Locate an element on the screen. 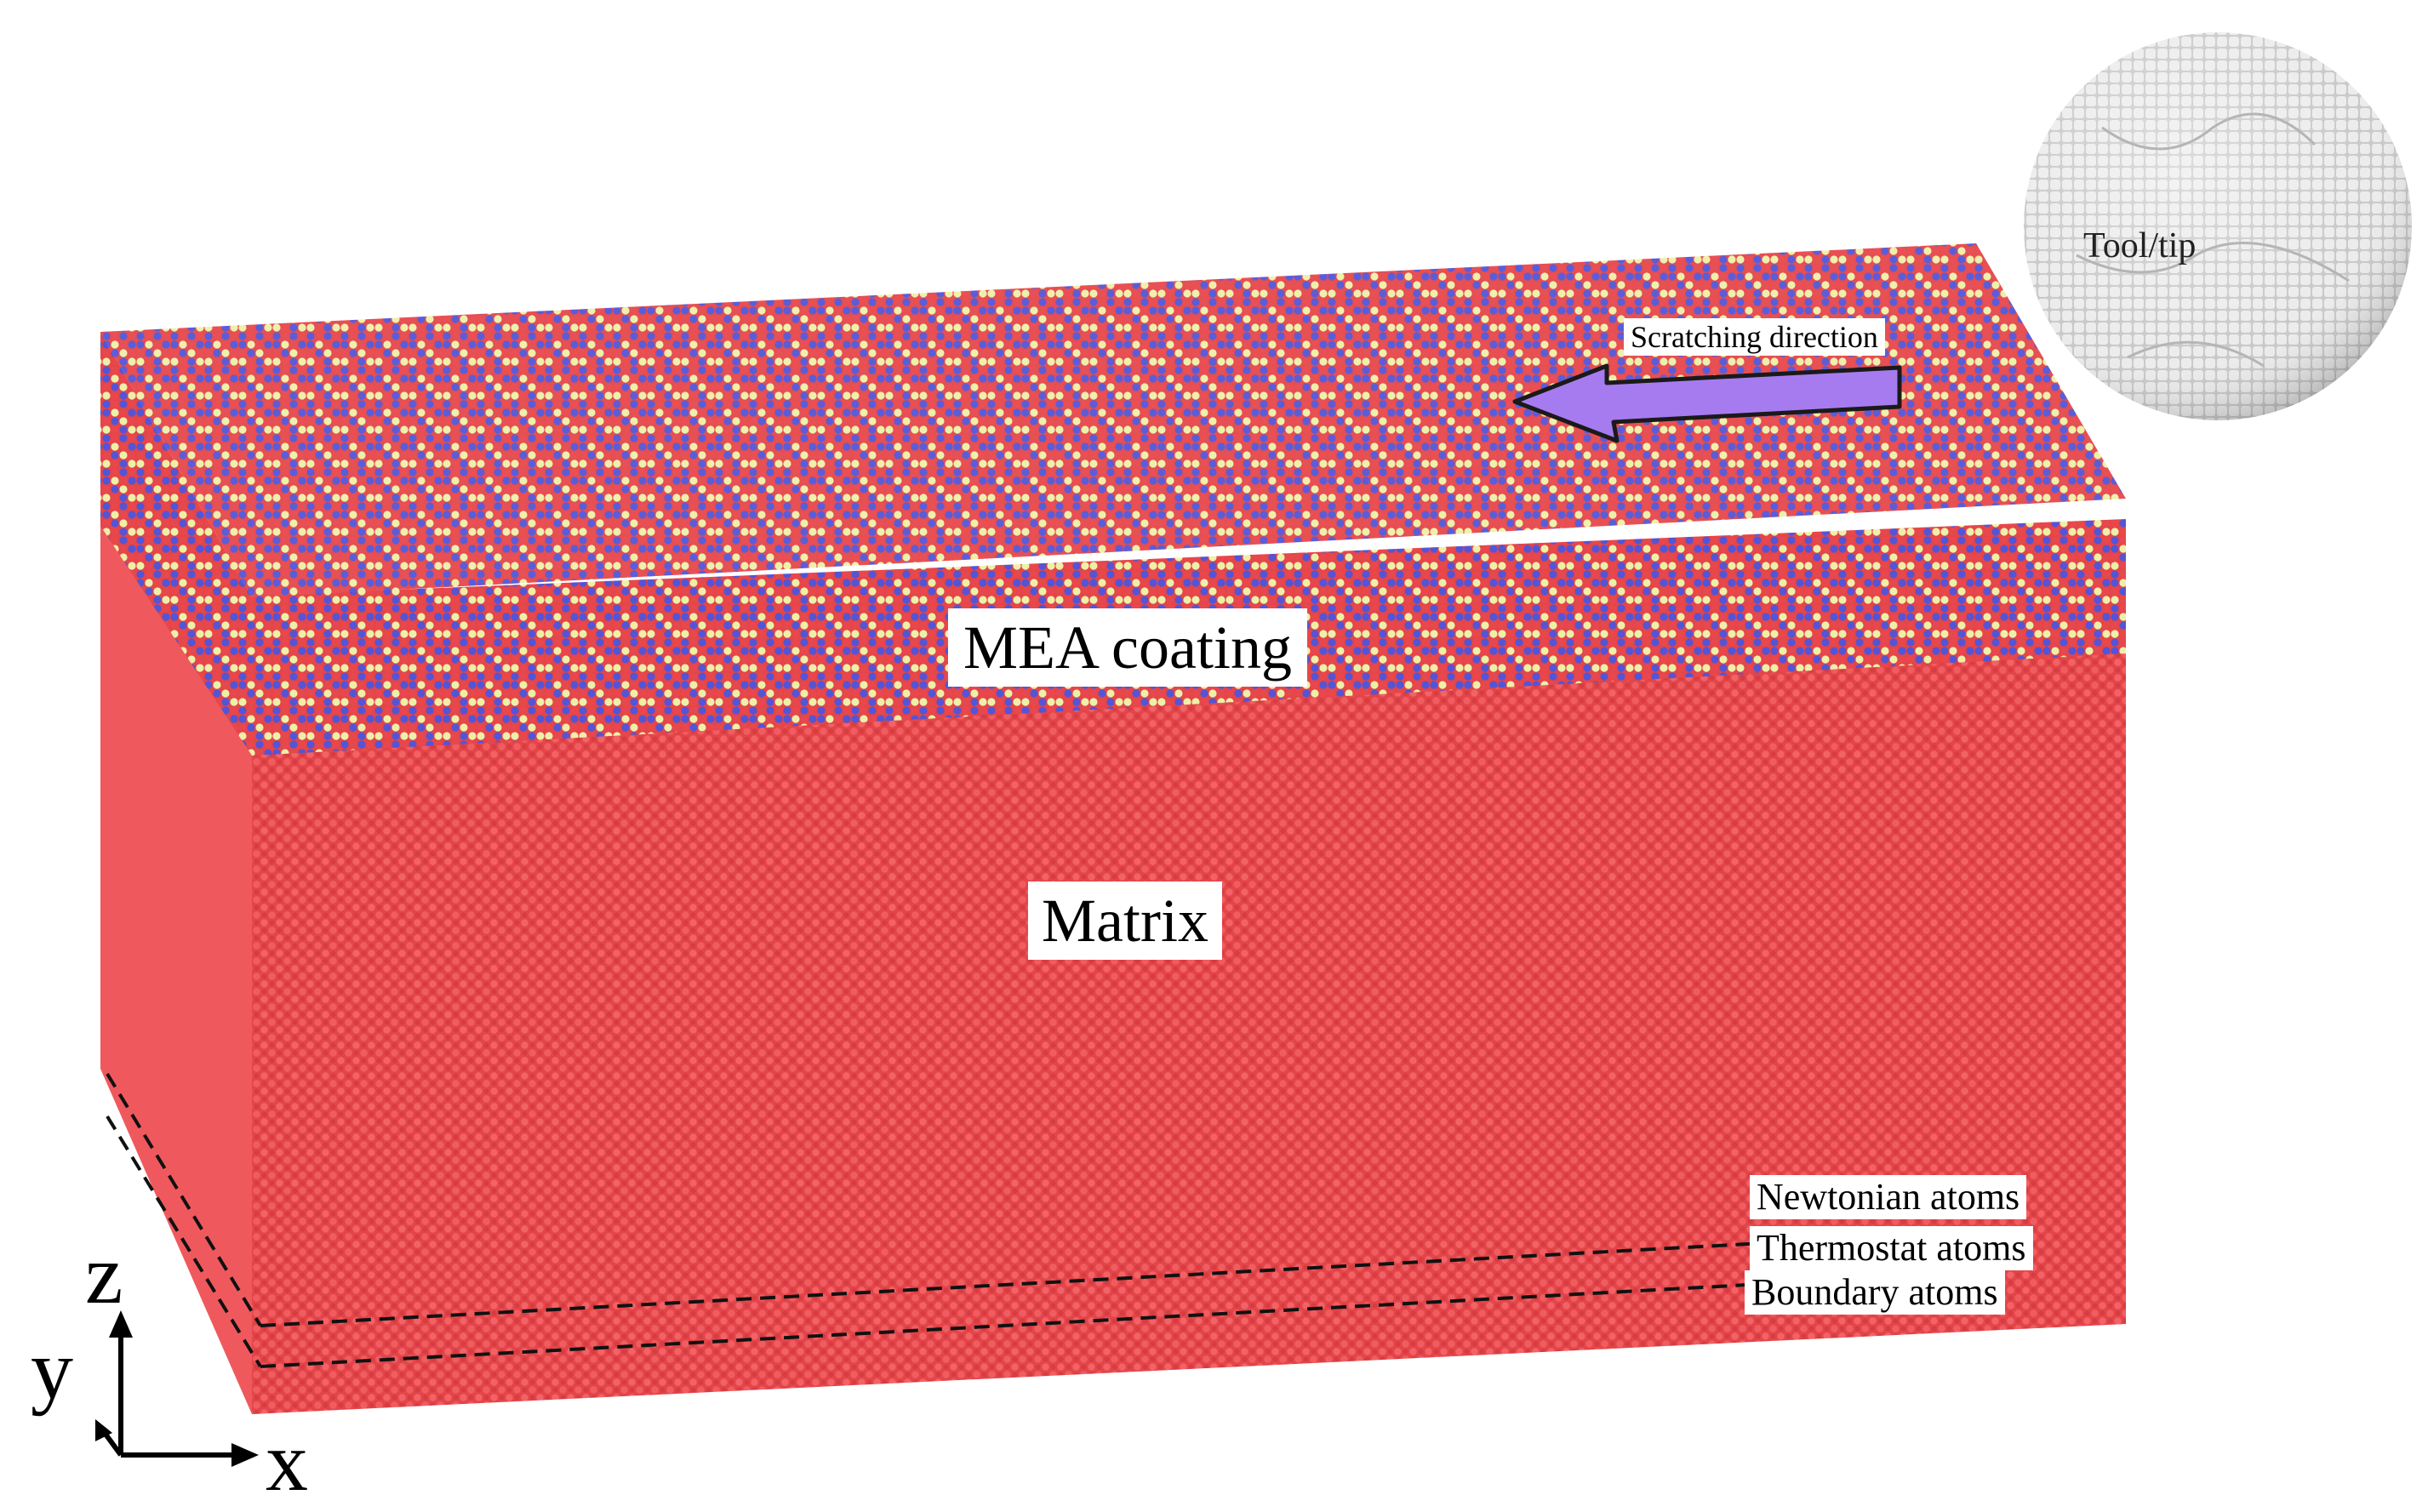  newtonian-atoms-label: Newtonian atoms is located at coordinates (1889, 1197).